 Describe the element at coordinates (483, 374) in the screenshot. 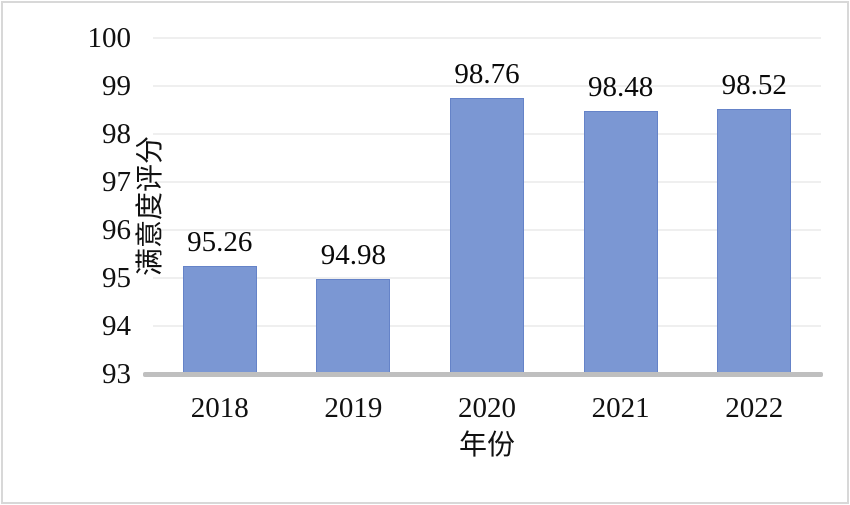

I see `x-axis-line` at that location.